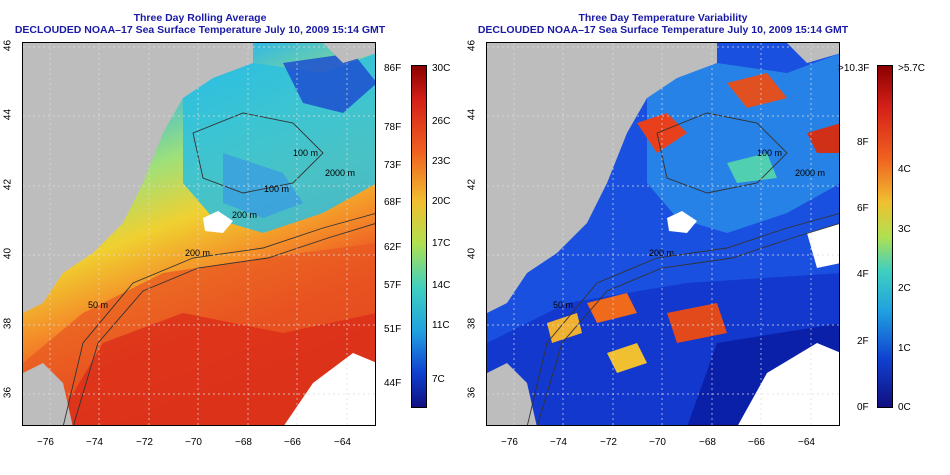  I want to click on left-contour-200m, so click(219, 319).